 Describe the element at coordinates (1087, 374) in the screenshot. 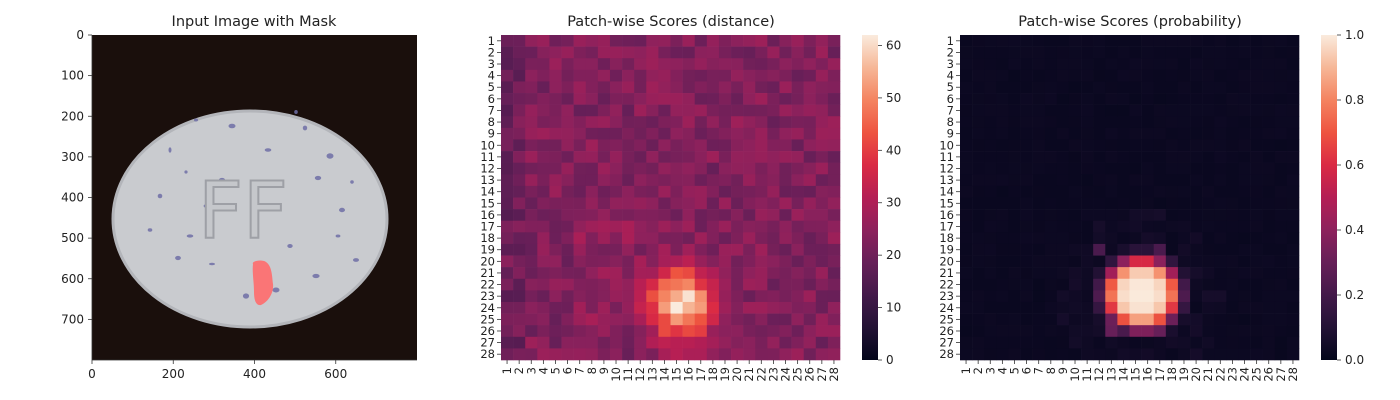

I see `col-tick-label: 11` at that location.